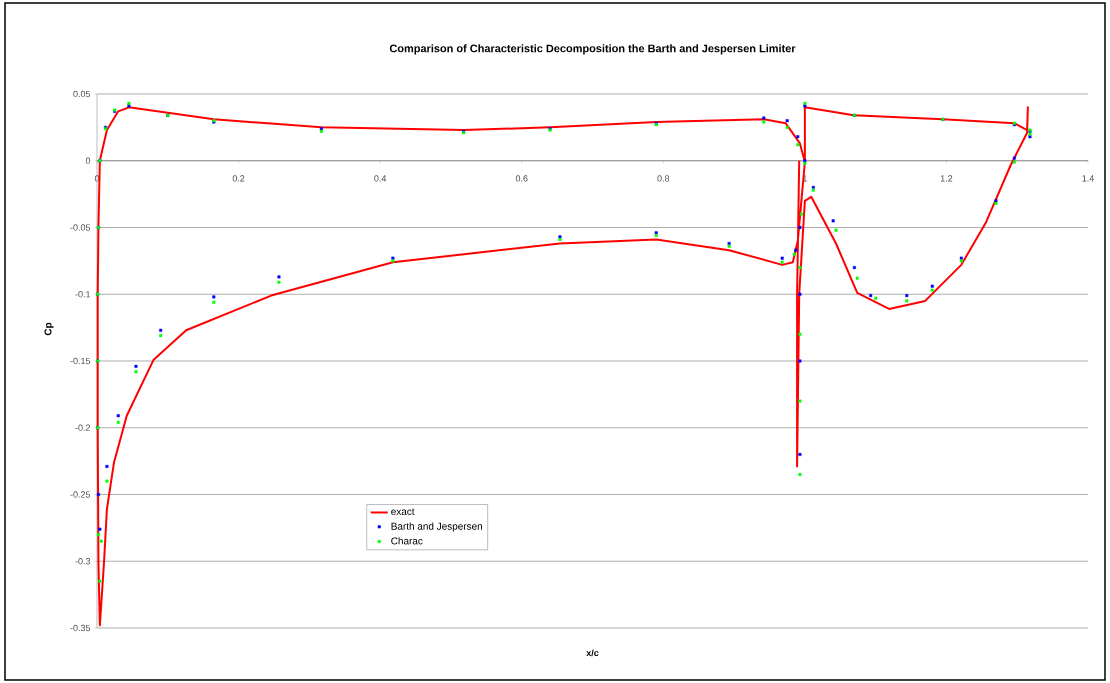 This screenshot has width=1110, height=683. What do you see at coordinates (83, 427) in the screenshot?
I see `y-tick-label: -0.2` at bounding box center [83, 427].